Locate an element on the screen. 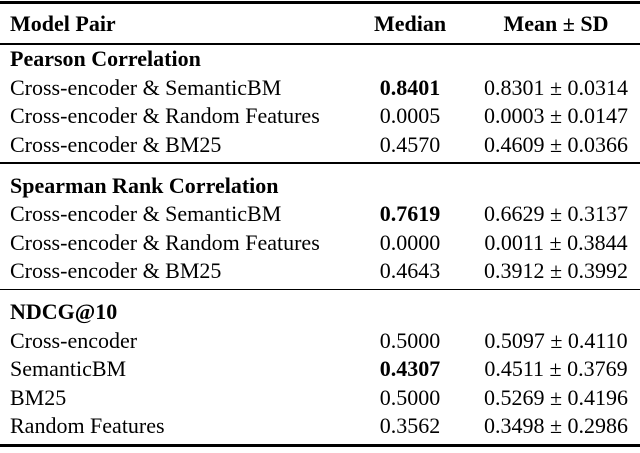  mean-sd-cell: 0.4511 ± 0.3769 is located at coordinates (556, 368).